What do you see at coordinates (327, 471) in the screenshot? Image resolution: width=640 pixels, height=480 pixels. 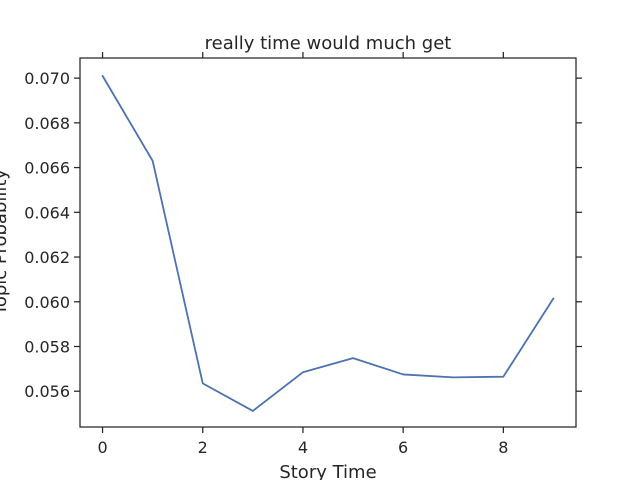 I see `x-axis-label: Story Time` at bounding box center [327, 471].